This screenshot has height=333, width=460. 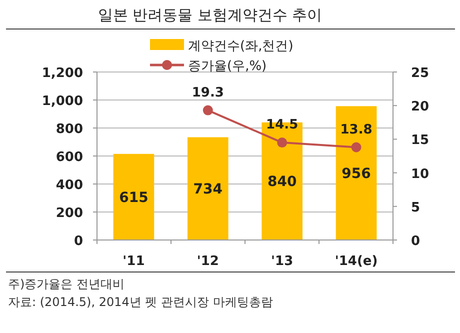 What do you see at coordinates (282, 182) in the screenshot?
I see `data-label: 840` at bounding box center [282, 182].